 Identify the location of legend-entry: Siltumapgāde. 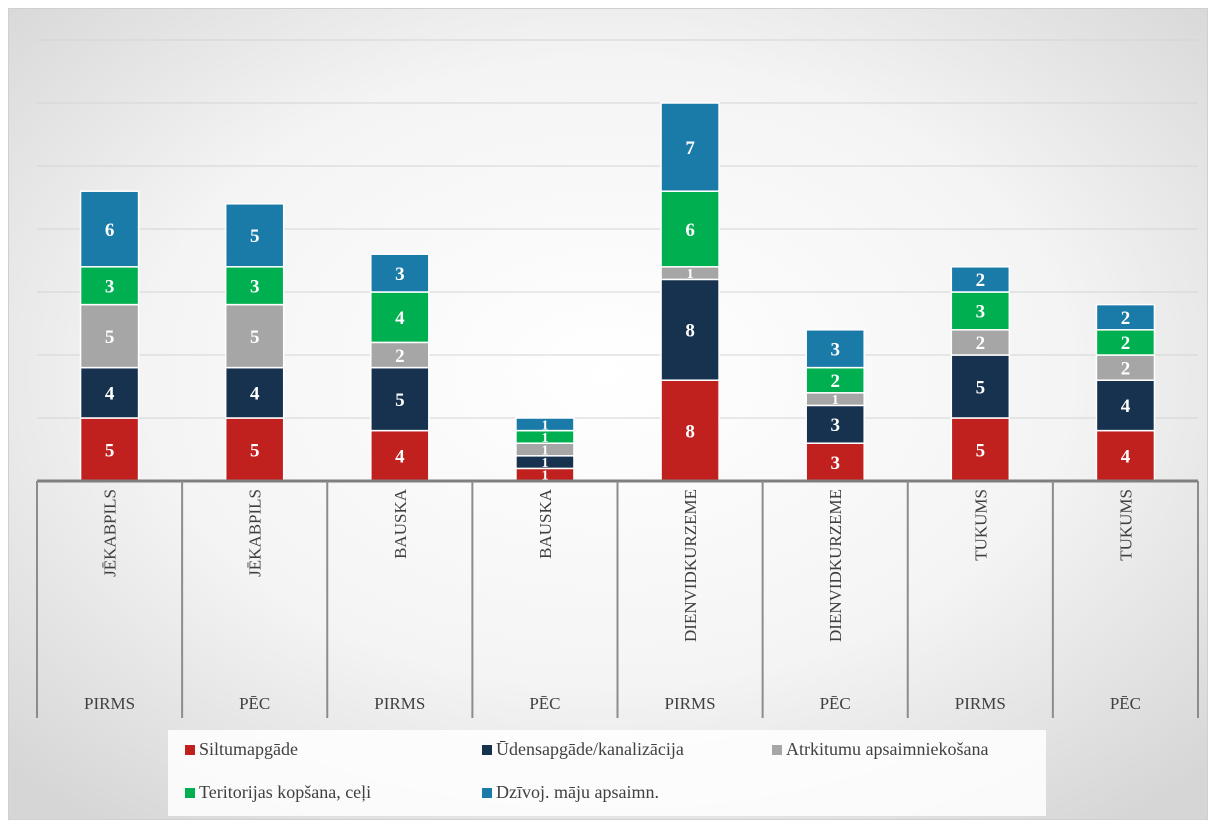
(248, 749).